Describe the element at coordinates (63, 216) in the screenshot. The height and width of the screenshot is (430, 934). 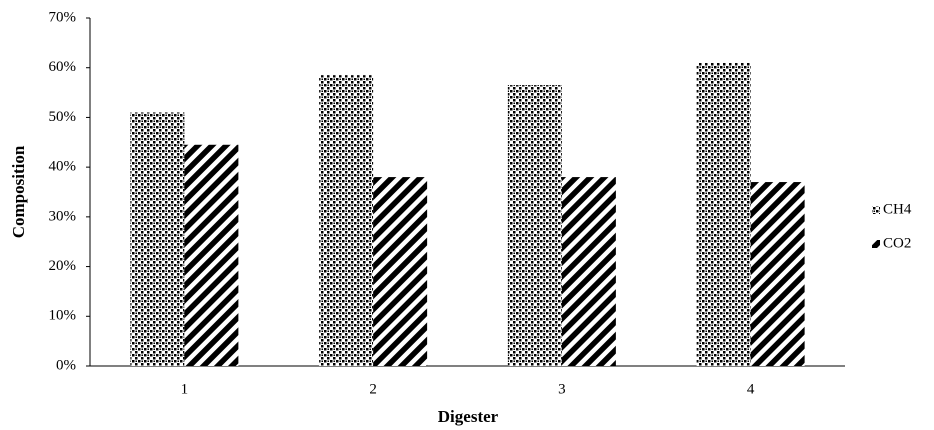
I see `y-tick-label: 30%` at that location.